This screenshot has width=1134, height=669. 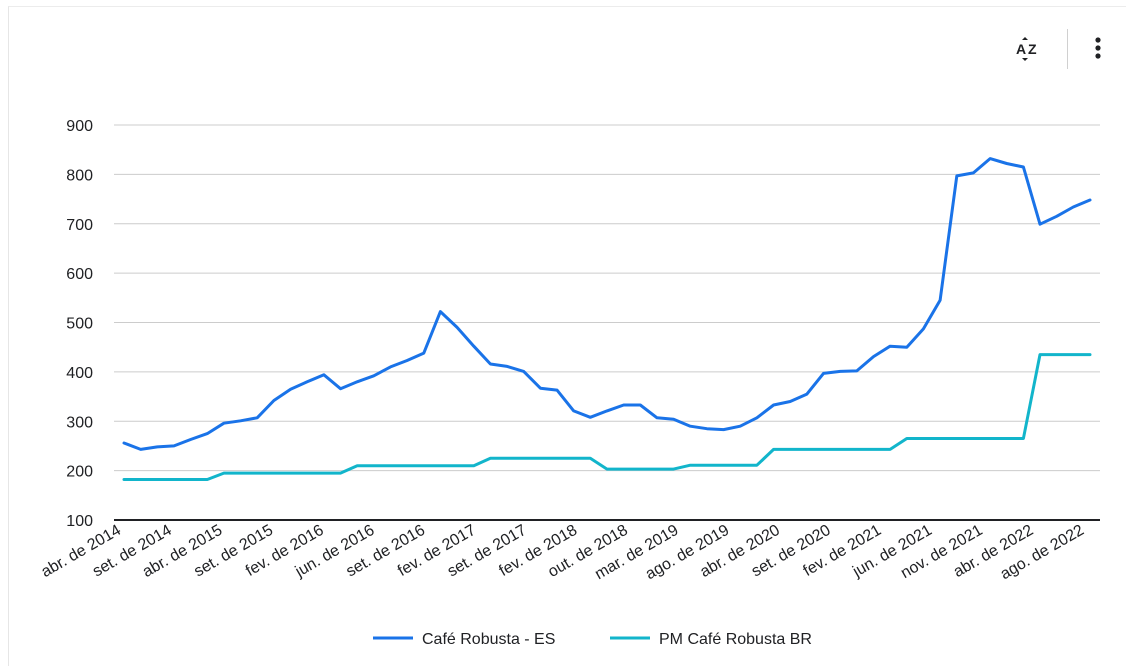 What do you see at coordinates (79, 126) in the screenshot?
I see `y-tick-label: 900` at bounding box center [79, 126].